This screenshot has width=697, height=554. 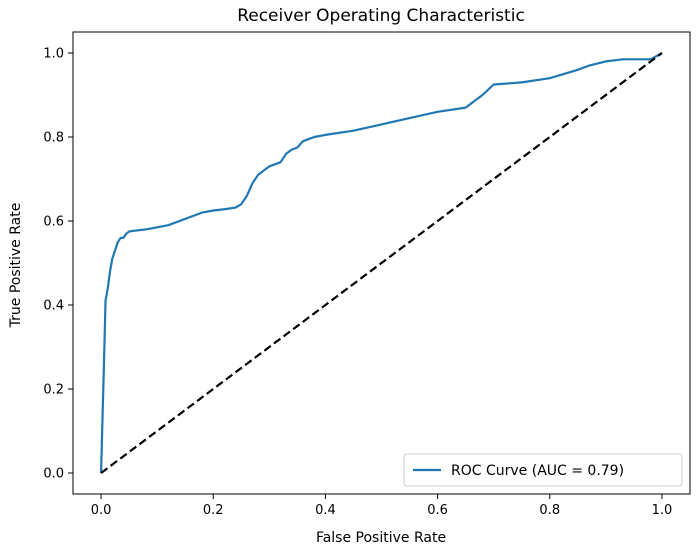 What do you see at coordinates (381, 16) in the screenshot?
I see `chart-title: Receiver Operating Characteristic` at bounding box center [381, 16].